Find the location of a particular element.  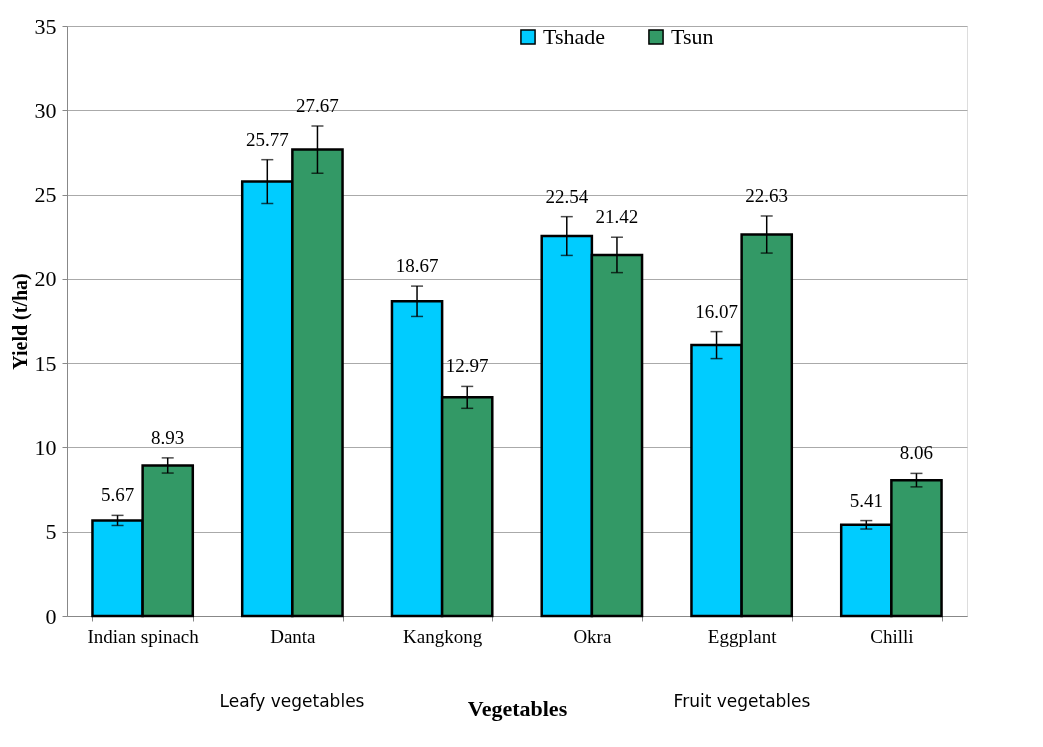

x-tick-label: Eggplant is located at coordinates (742, 636).